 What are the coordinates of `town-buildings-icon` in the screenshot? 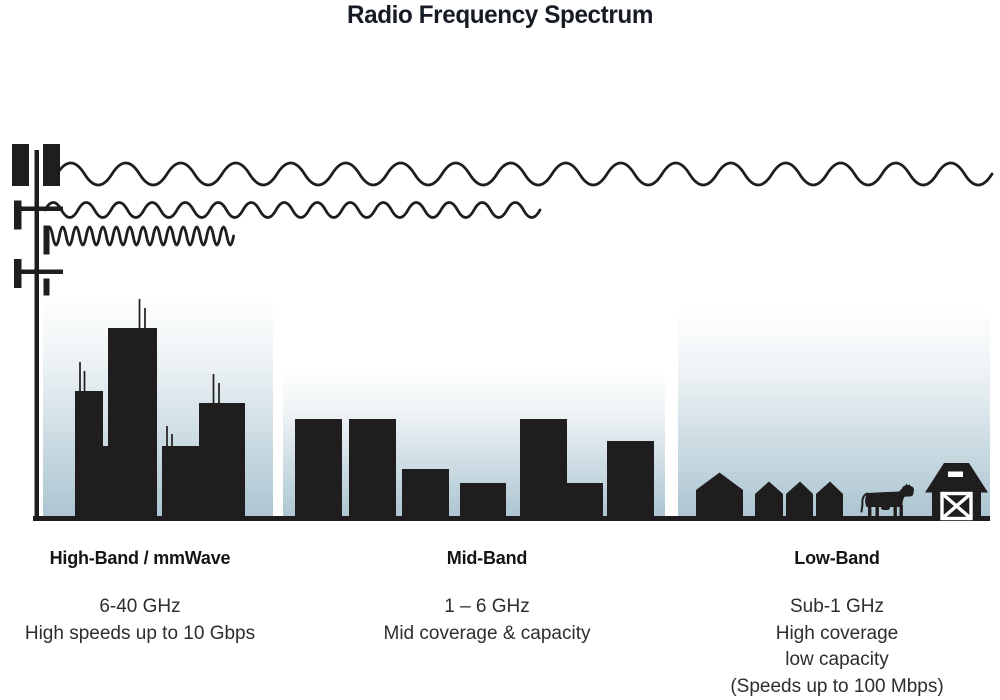 It's located at (474, 469).